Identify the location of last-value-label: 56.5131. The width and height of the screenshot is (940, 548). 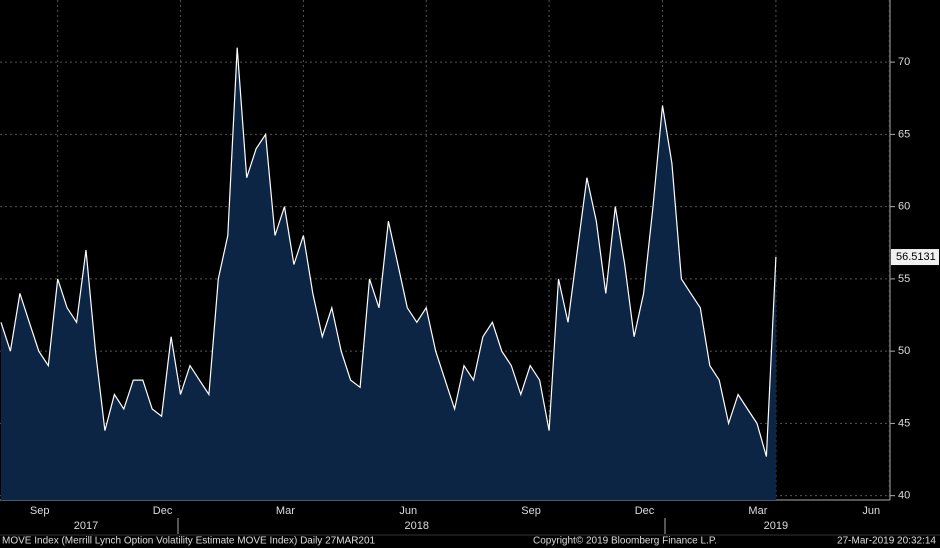
(916, 257).